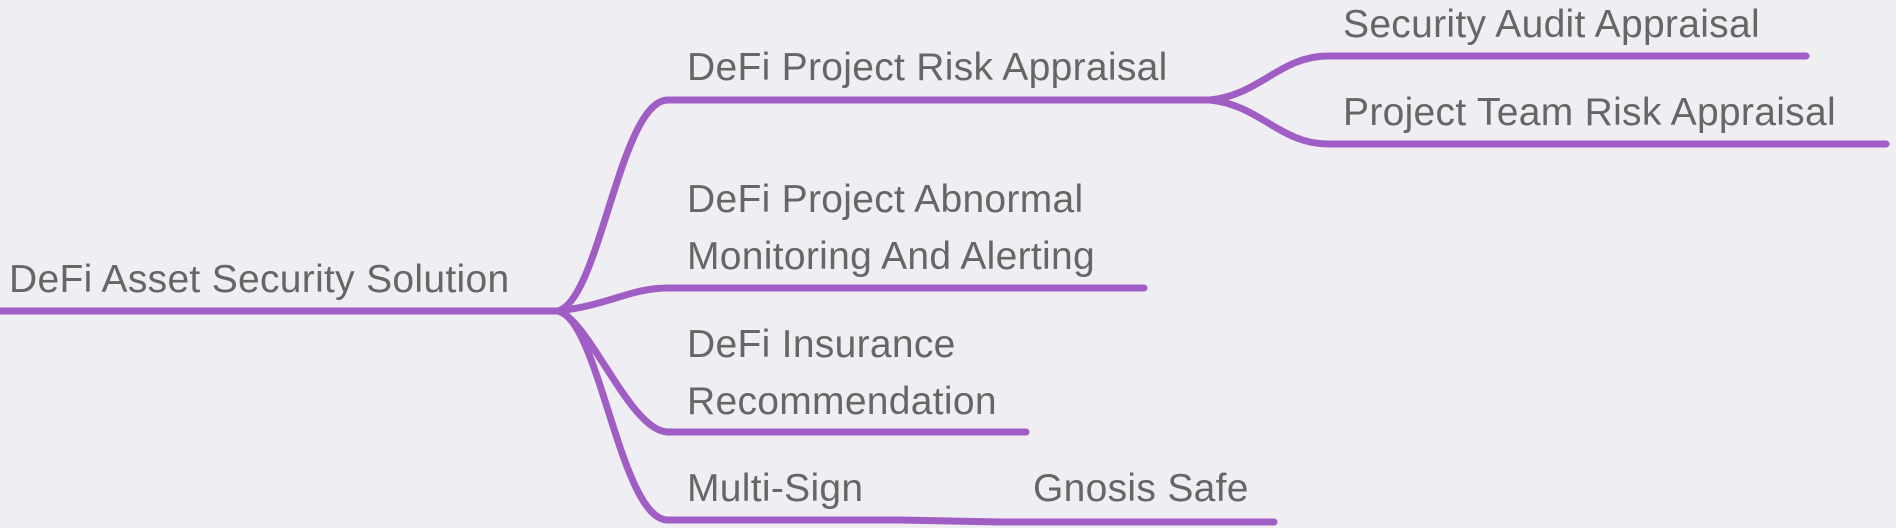 The height and width of the screenshot is (528, 1896). I want to click on branch-node-monitoring-line-1: DeFi Project Abnormal, so click(885, 199).